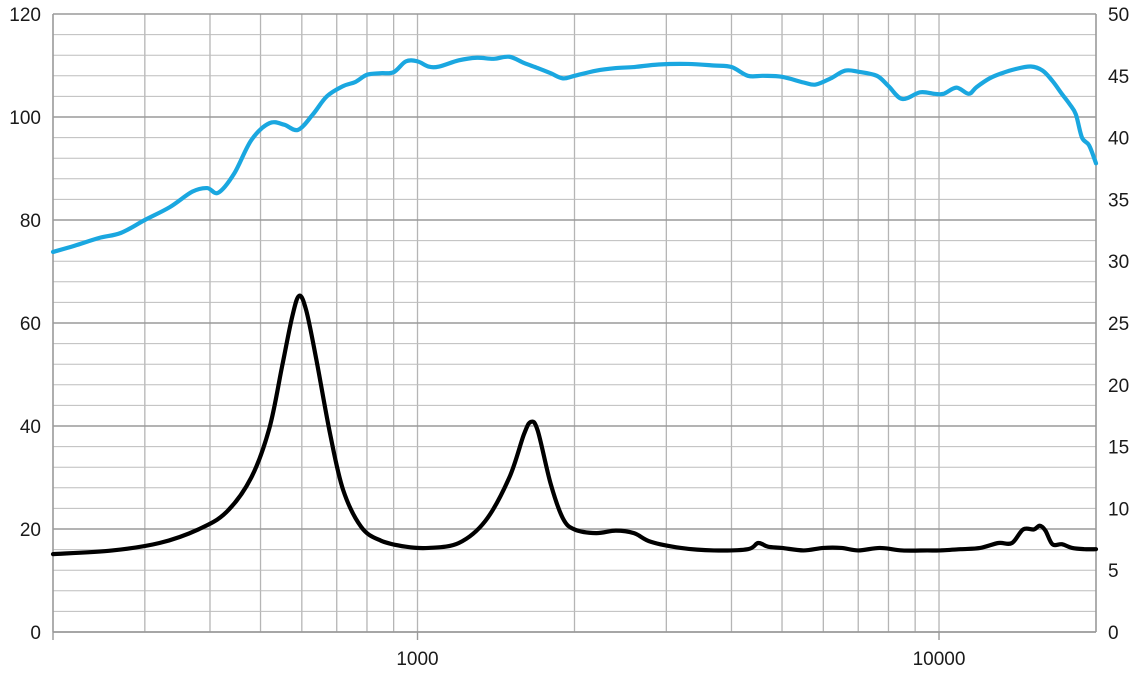 Image resolution: width=1143 pixels, height=673 pixels. Describe the element at coordinates (30, 324) in the screenshot. I see `y-left-tick-label: 60` at that location.